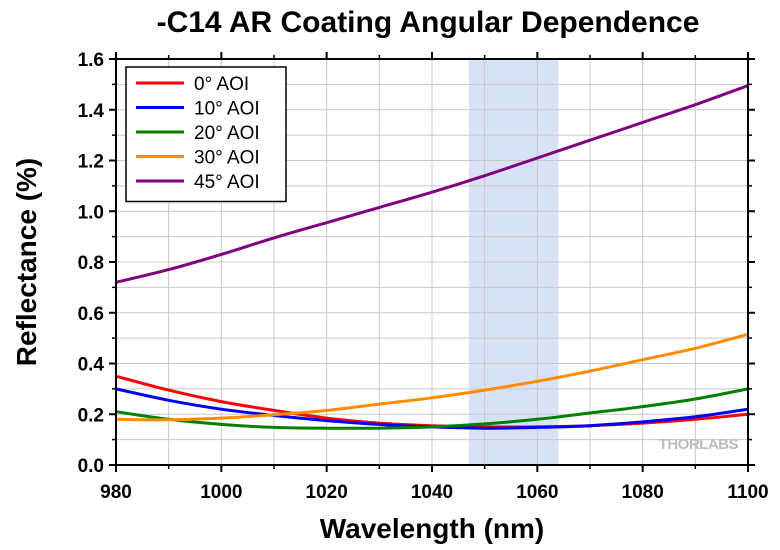 Image resolution: width=780 pixels, height=550 pixels. What do you see at coordinates (227, 133) in the screenshot?
I see `legend-label-2: 20° AOI` at bounding box center [227, 133].